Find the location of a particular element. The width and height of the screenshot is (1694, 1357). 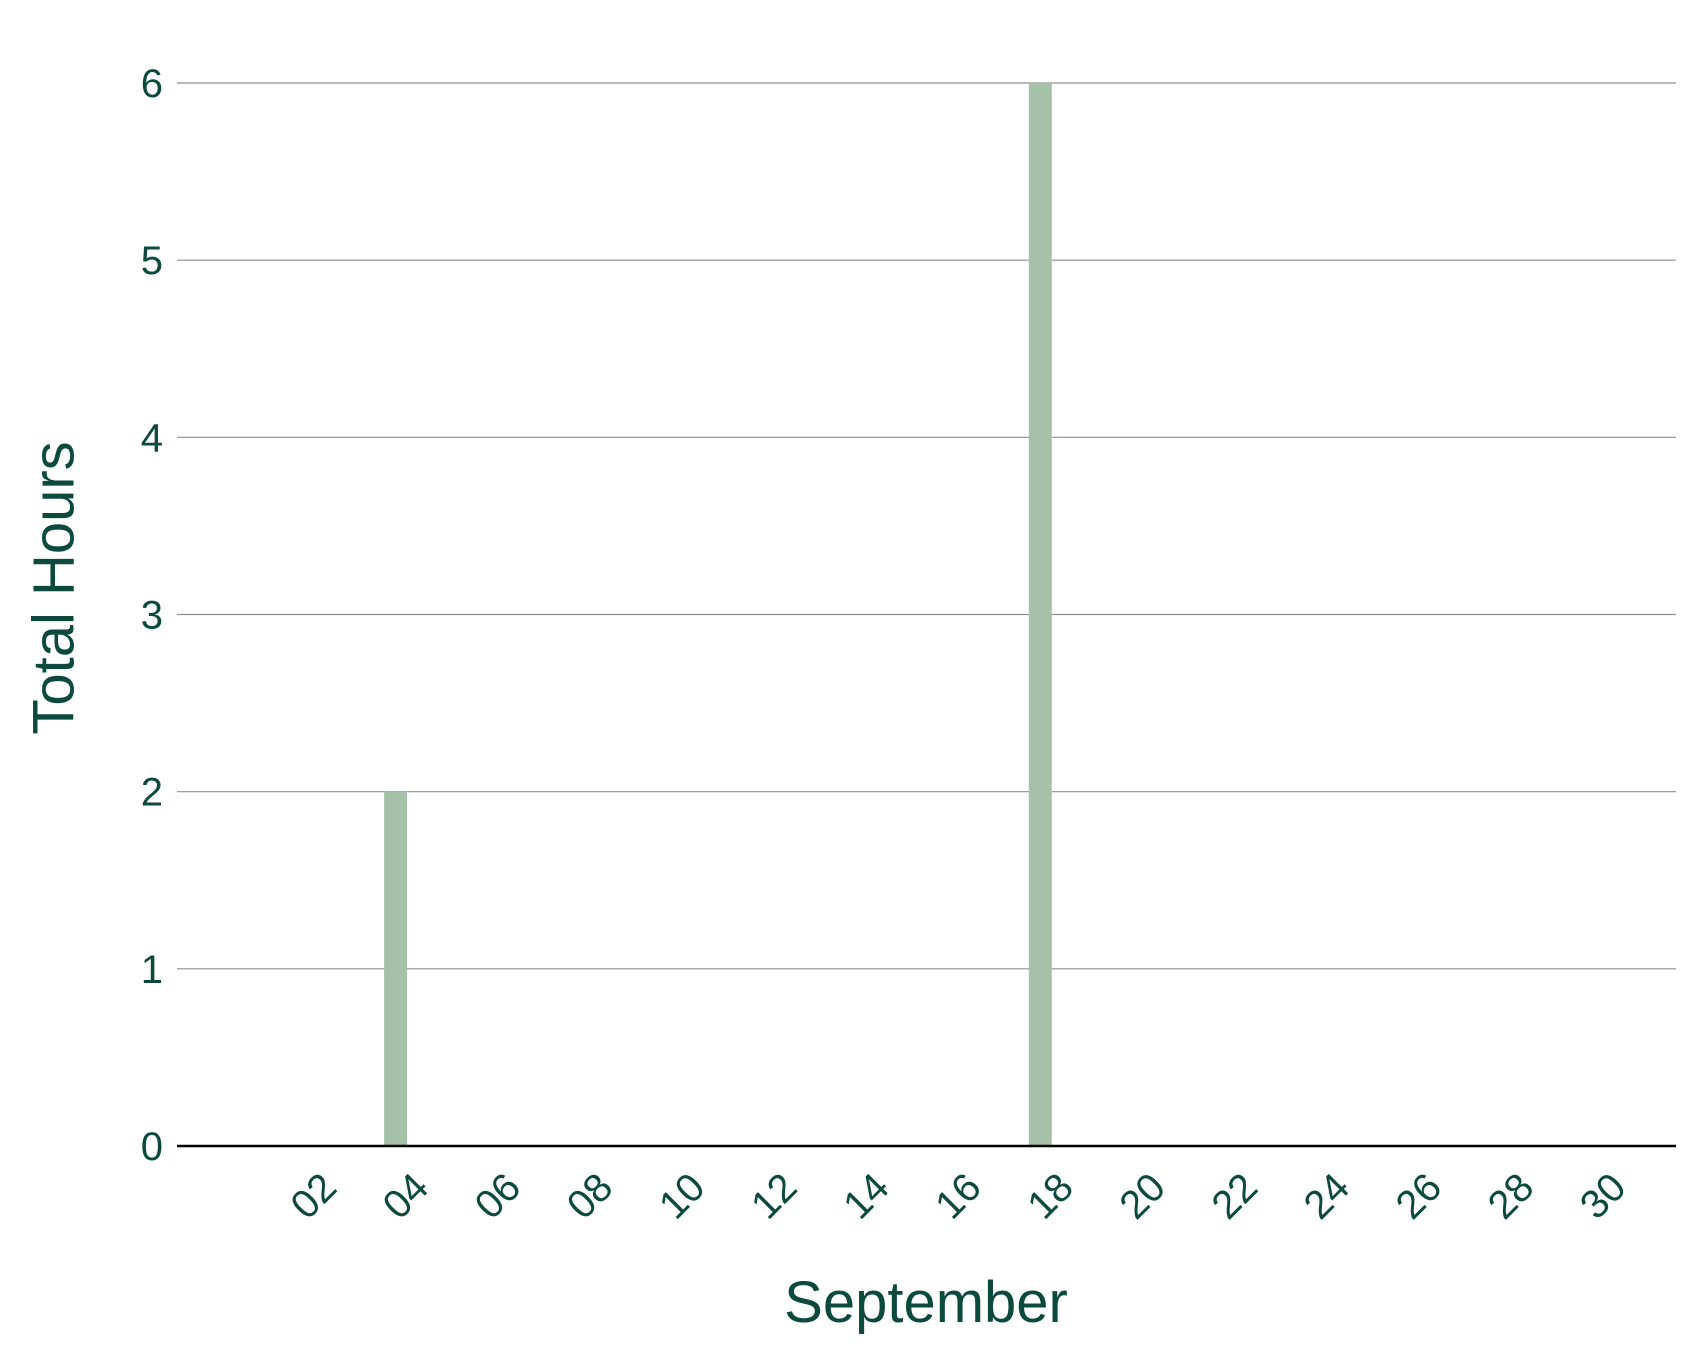

x-tick-label: 30 is located at coordinates (1603, 1196).